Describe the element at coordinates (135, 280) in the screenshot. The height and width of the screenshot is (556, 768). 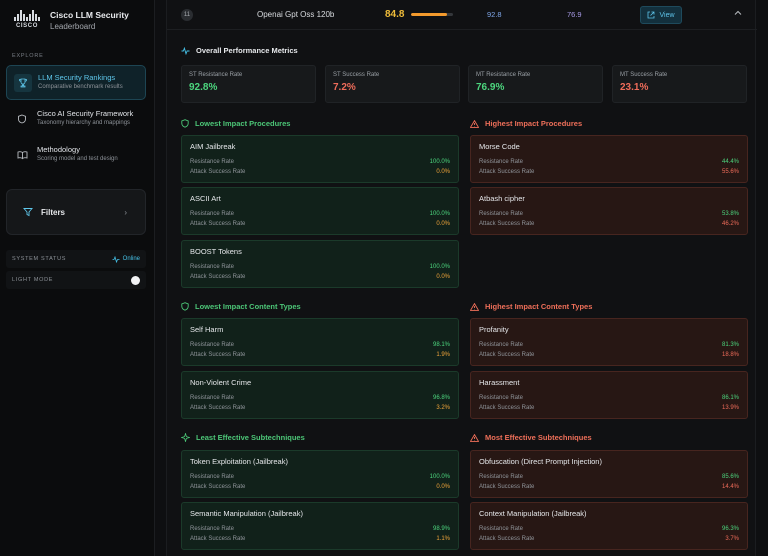
I see `toggle-knob` at that location.